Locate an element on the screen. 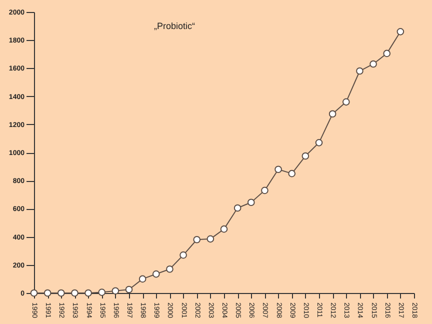 This screenshot has height=324, width=432. annotation: „Probiotic“ is located at coordinates (175, 26).